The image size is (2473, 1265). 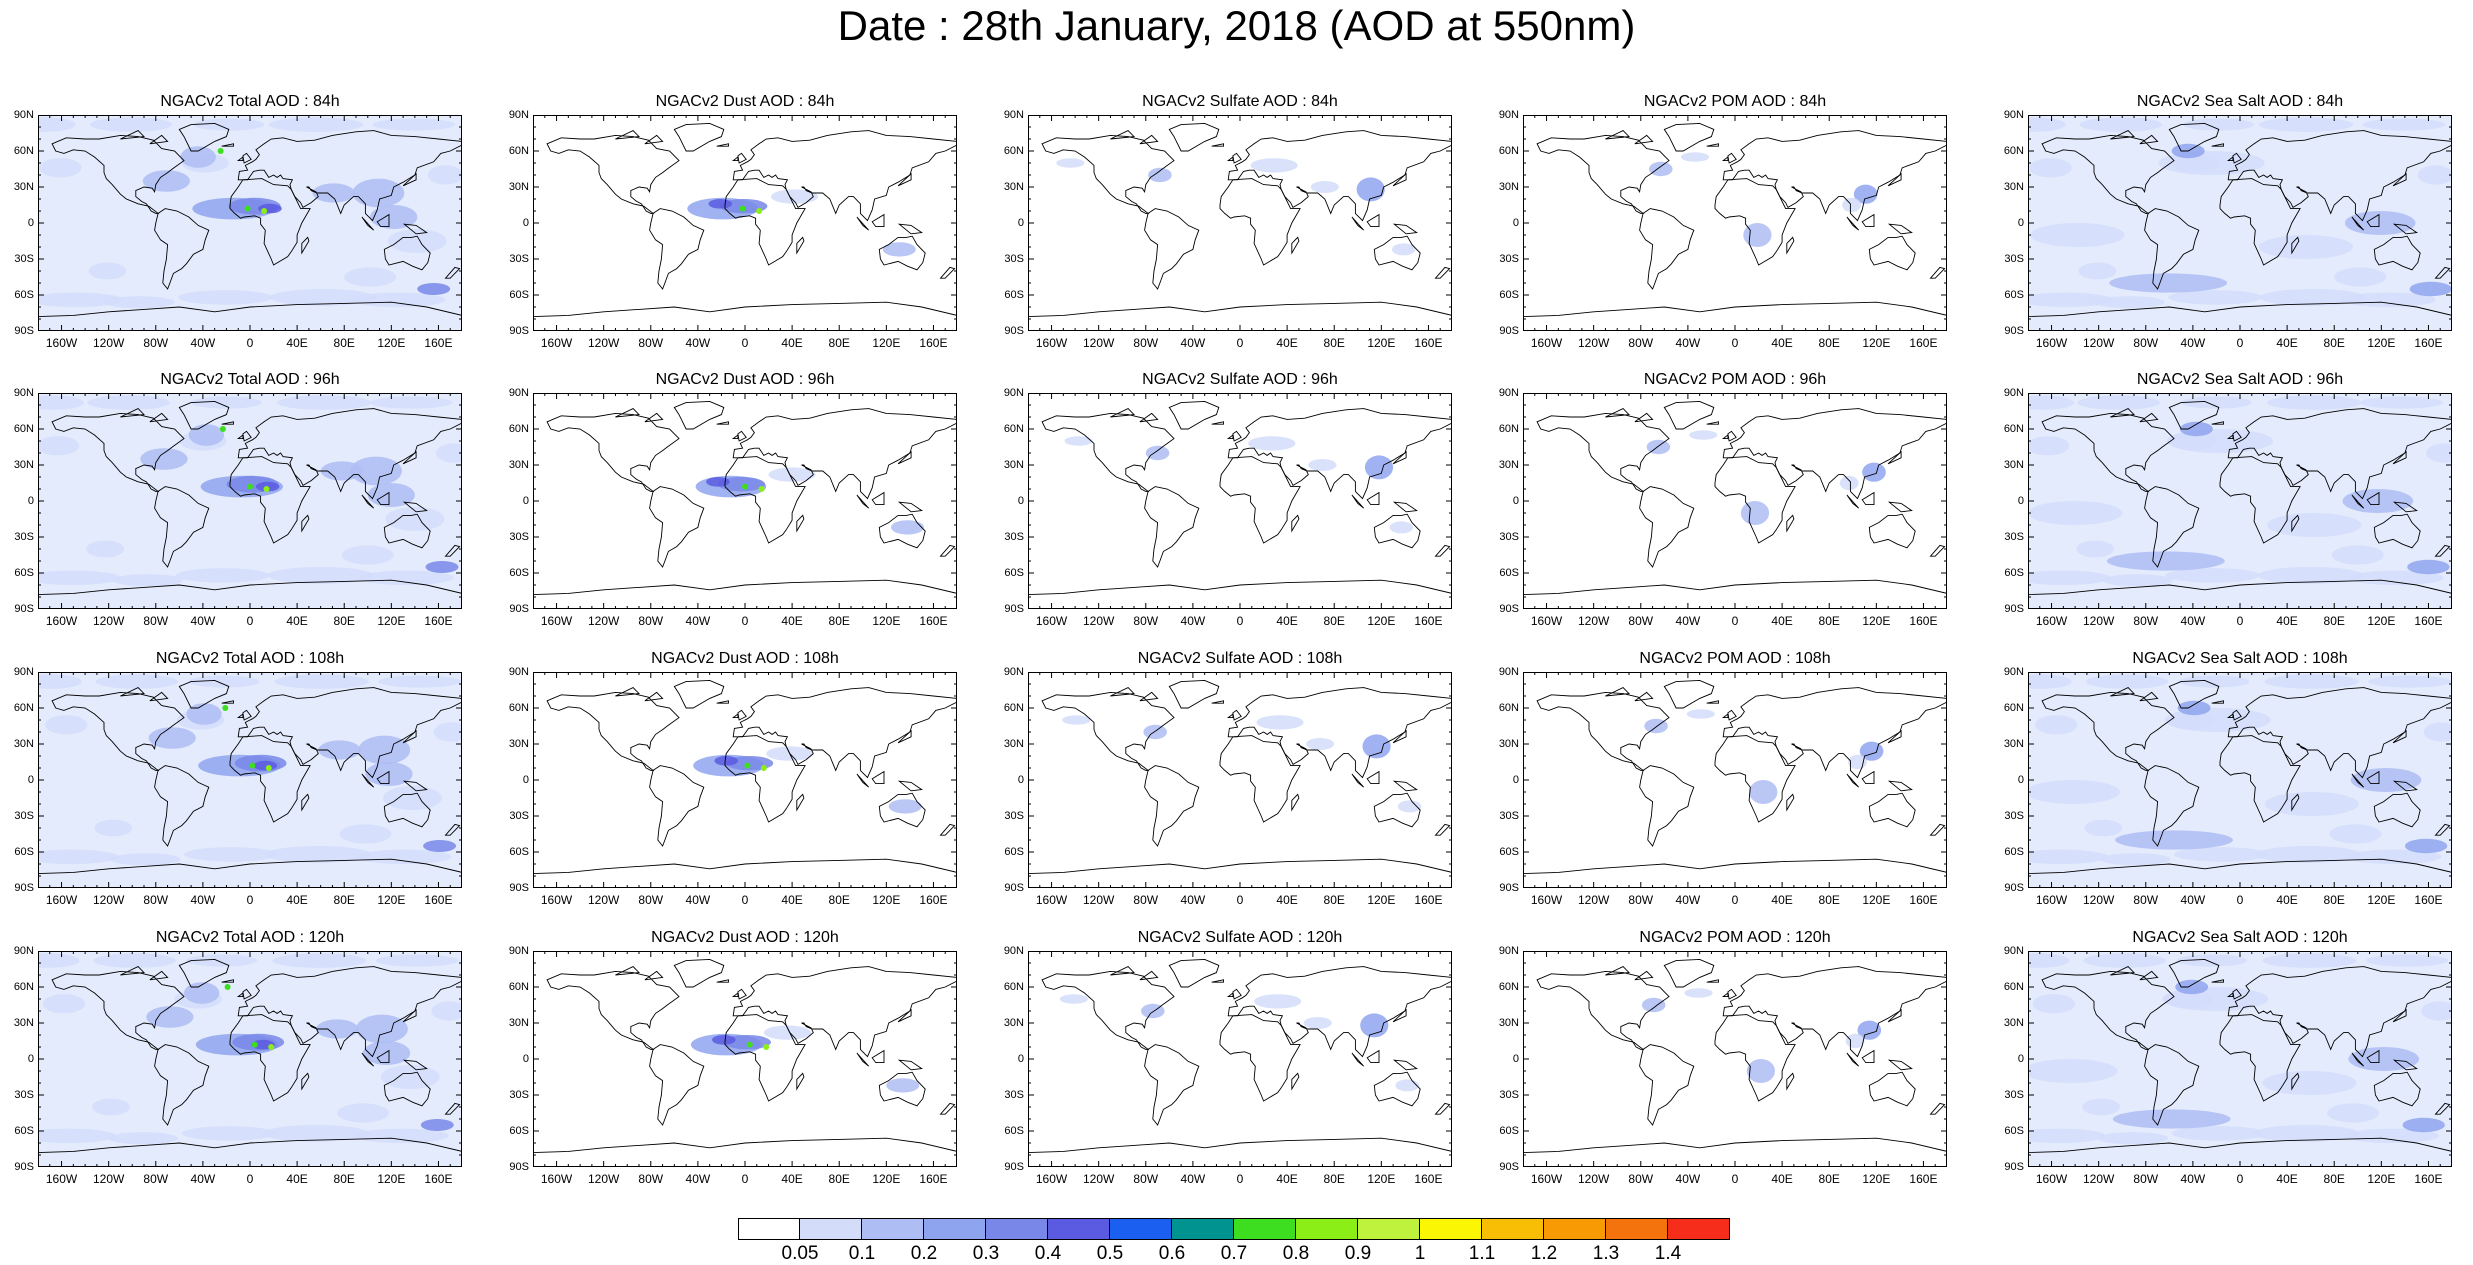 I want to click on panel-title: NGACv2 Dust AOD : 96h, so click(x=745, y=379).